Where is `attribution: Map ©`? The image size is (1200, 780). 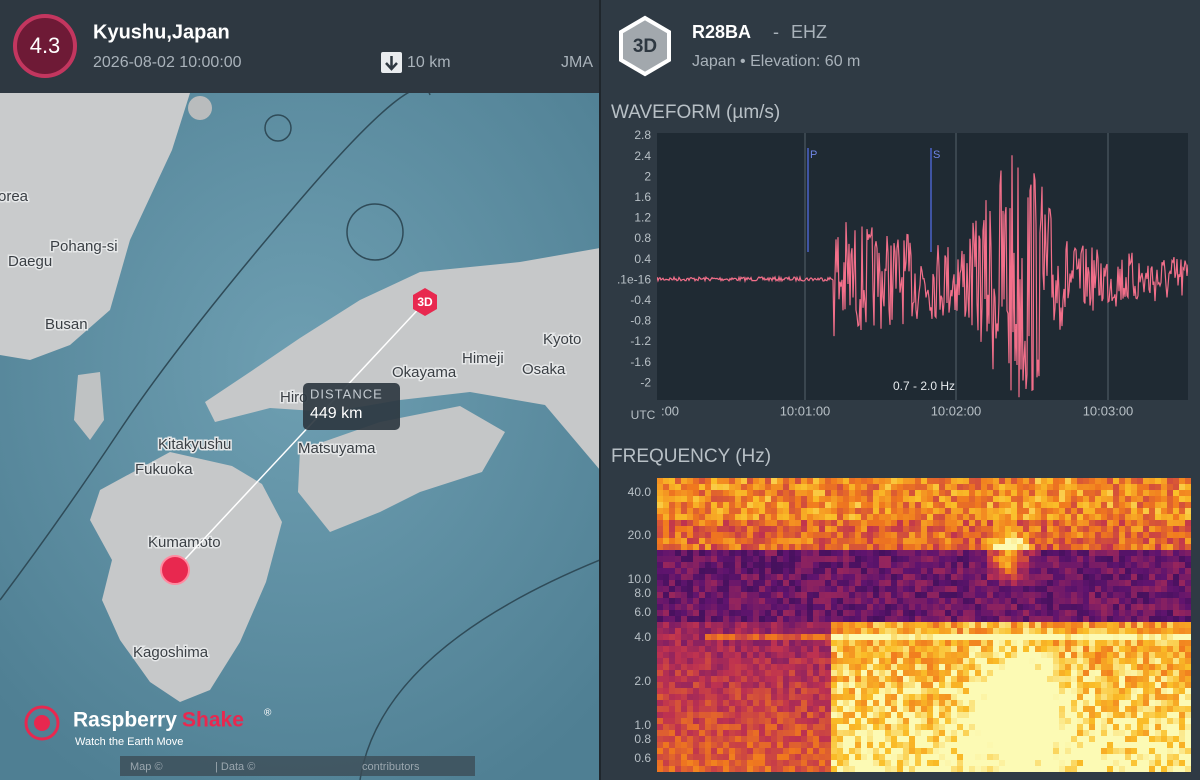
attribution: Map © is located at coordinates (146, 767).